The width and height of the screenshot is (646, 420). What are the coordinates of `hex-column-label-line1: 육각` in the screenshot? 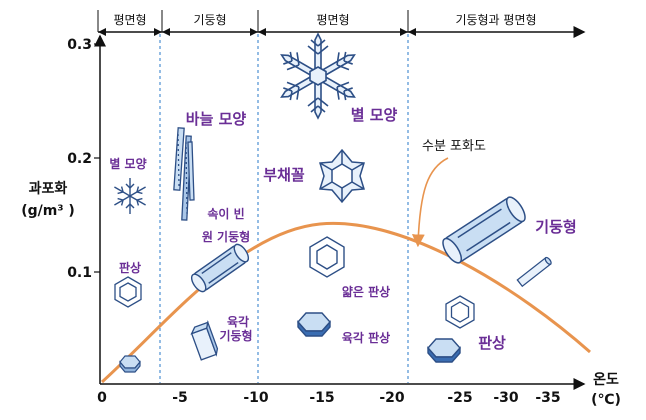 It's located at (238, 321).